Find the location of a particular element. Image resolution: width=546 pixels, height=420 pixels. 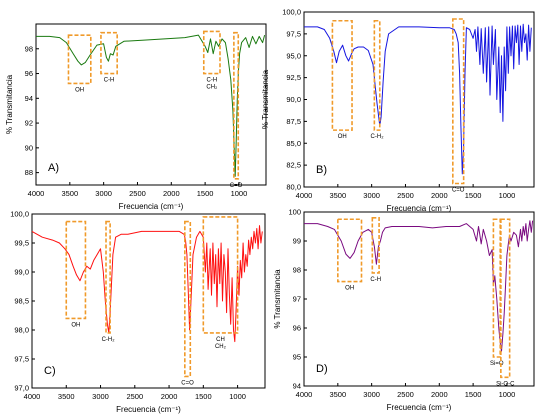

panel-d-y-tick-label-0: 94 is located at coordinates (297, 386).